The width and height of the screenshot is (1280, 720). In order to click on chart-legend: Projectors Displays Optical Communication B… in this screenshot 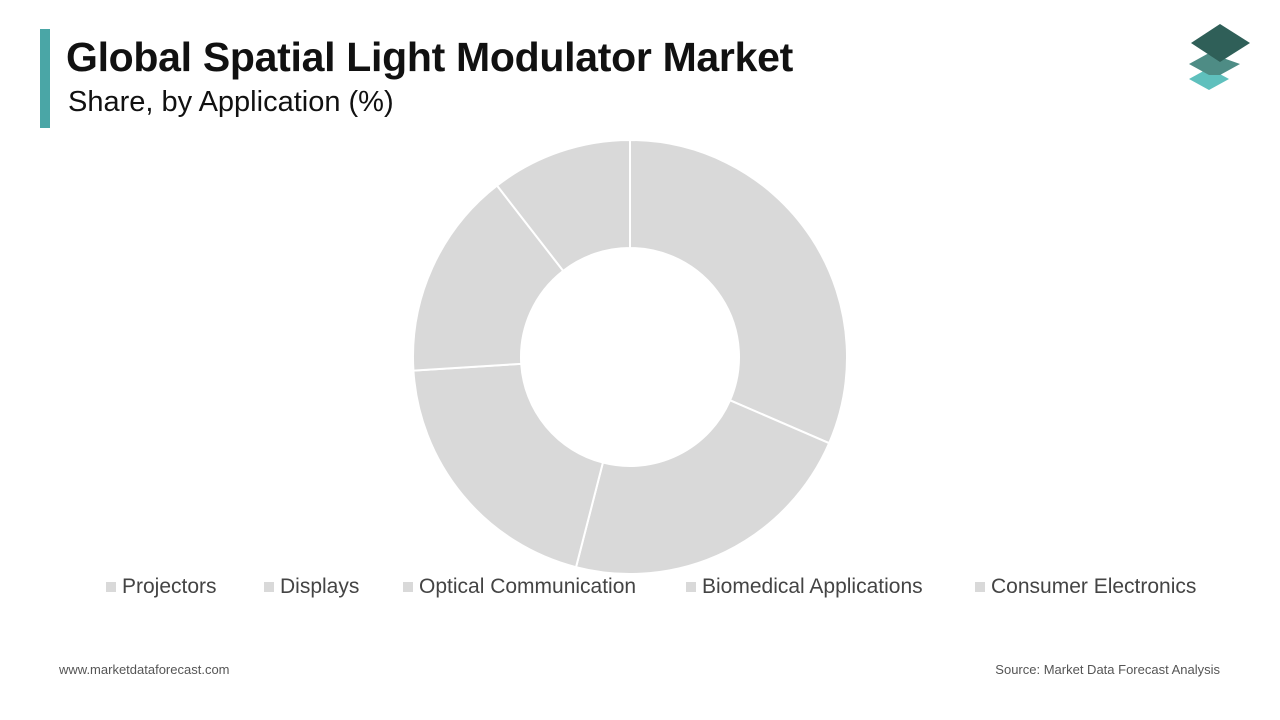, I will do `click(640, 587)`.